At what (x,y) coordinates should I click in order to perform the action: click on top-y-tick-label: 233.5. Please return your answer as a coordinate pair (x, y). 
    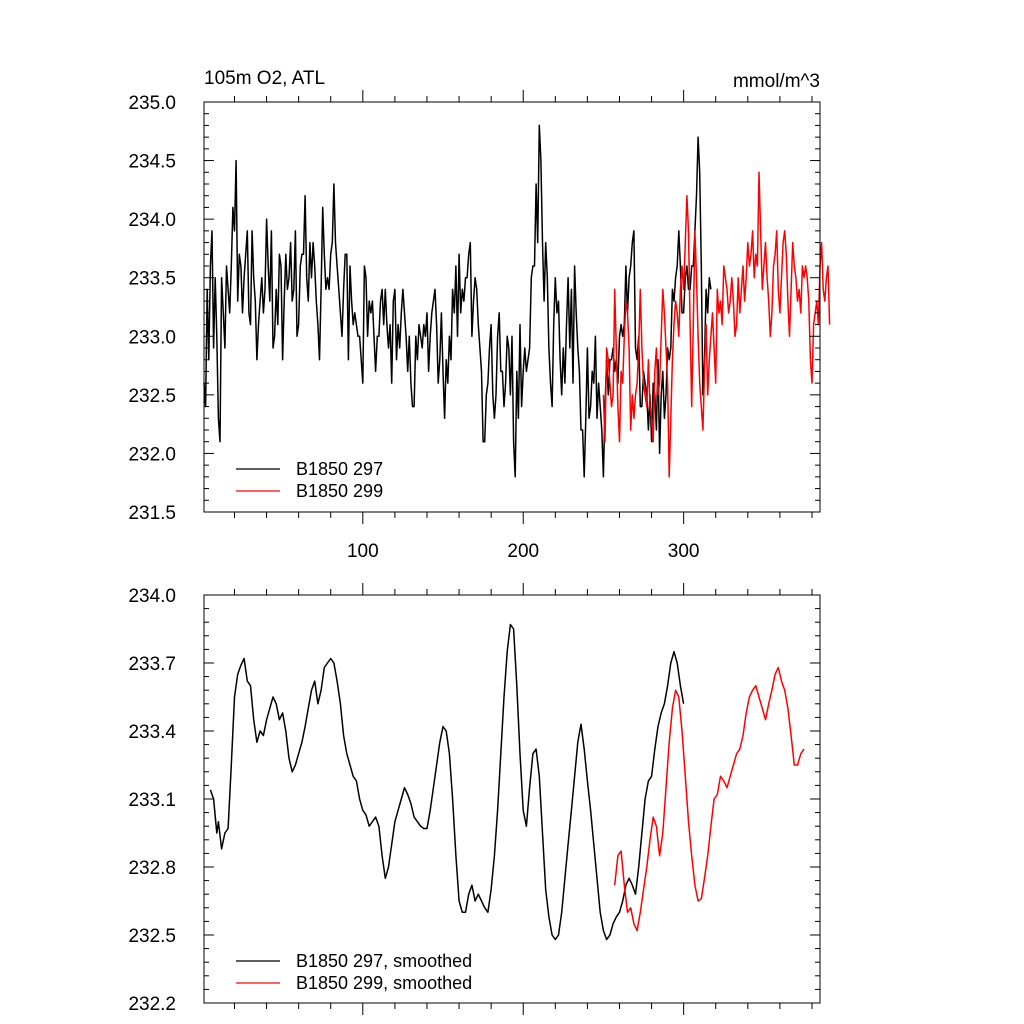
    Looking at the image, I should click on (152, 279).